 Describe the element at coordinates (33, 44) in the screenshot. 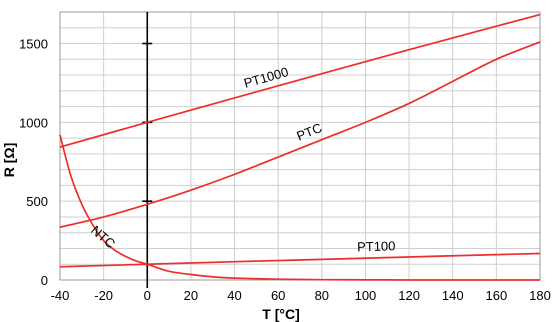

I see `y-tick-label: 1500` at that location.